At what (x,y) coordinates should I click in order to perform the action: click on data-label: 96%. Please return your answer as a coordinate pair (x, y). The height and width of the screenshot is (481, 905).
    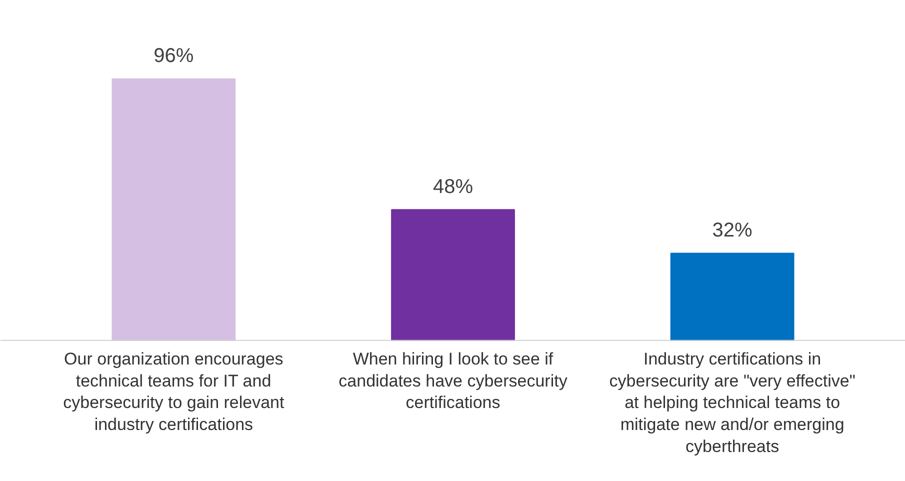
    Looking at the image, I should click on (174, 56).